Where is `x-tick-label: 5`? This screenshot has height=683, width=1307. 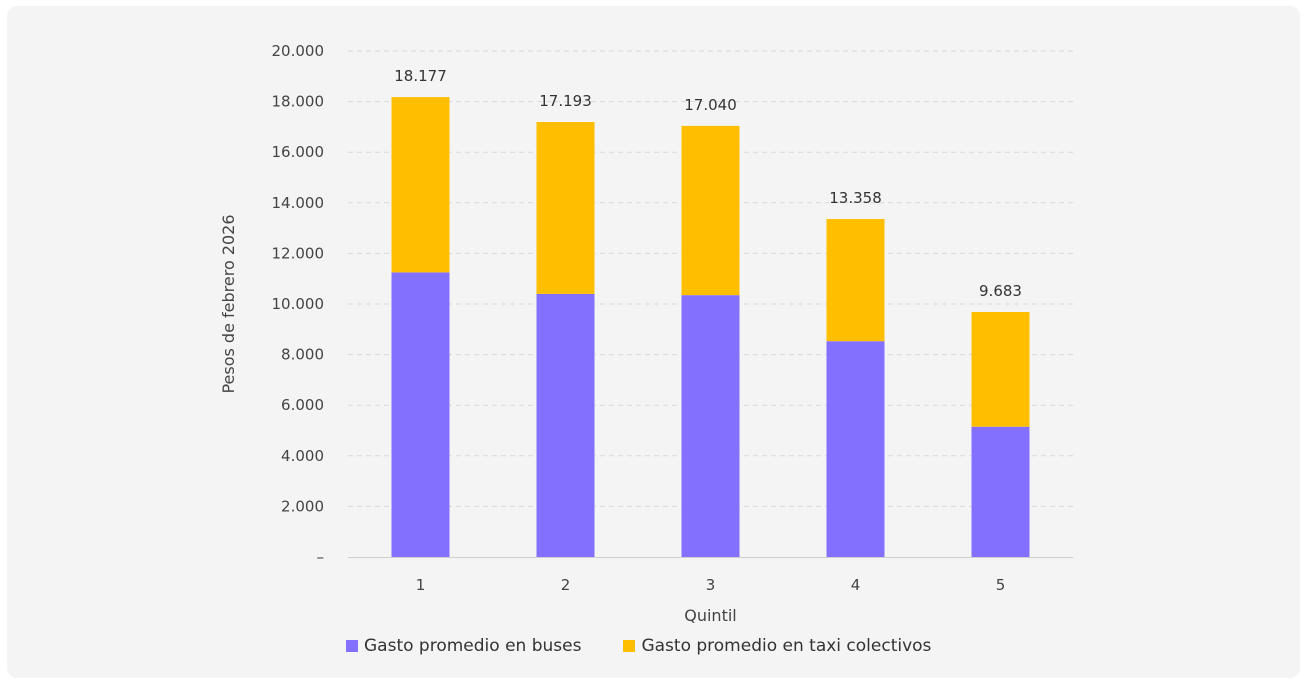 x-tick-label: 5 is located at coordinates (1001, 585).